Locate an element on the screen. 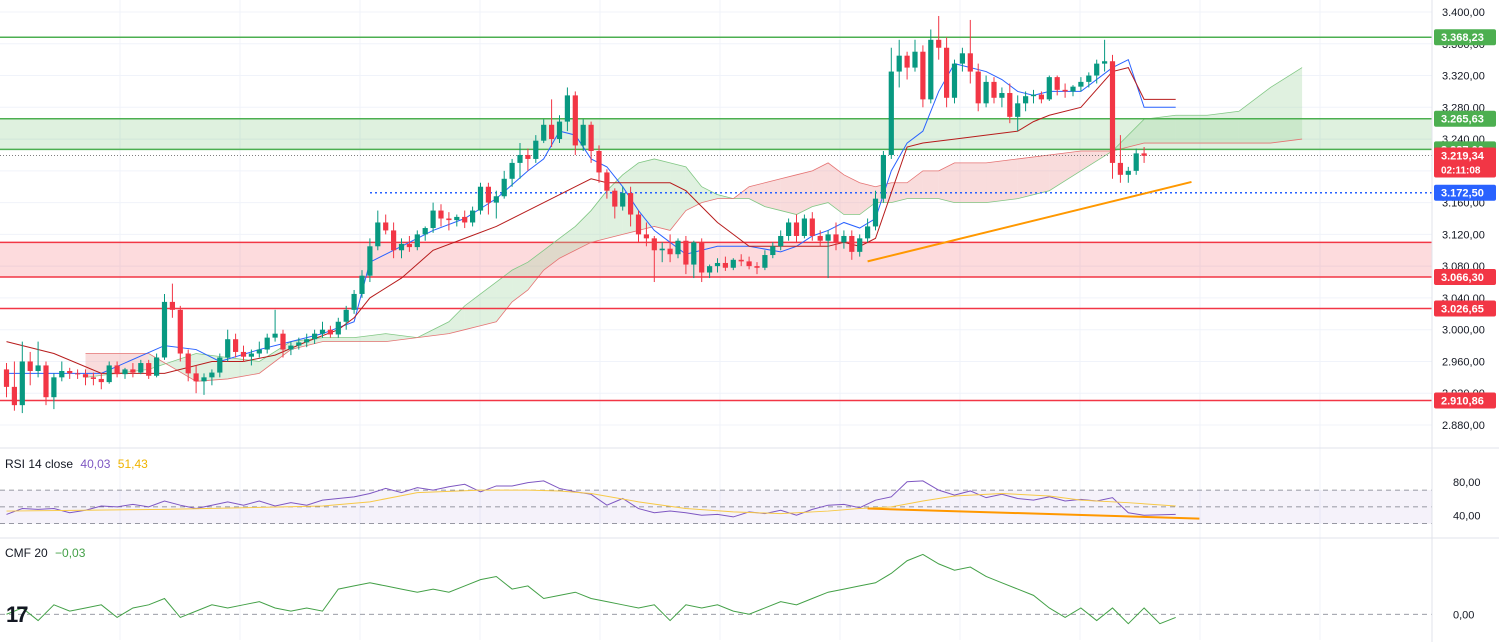 Image resolution: width=1499 pixels, height=642 pixels. price-tag: 2.910,86 is located at coordinates (1465, 400).